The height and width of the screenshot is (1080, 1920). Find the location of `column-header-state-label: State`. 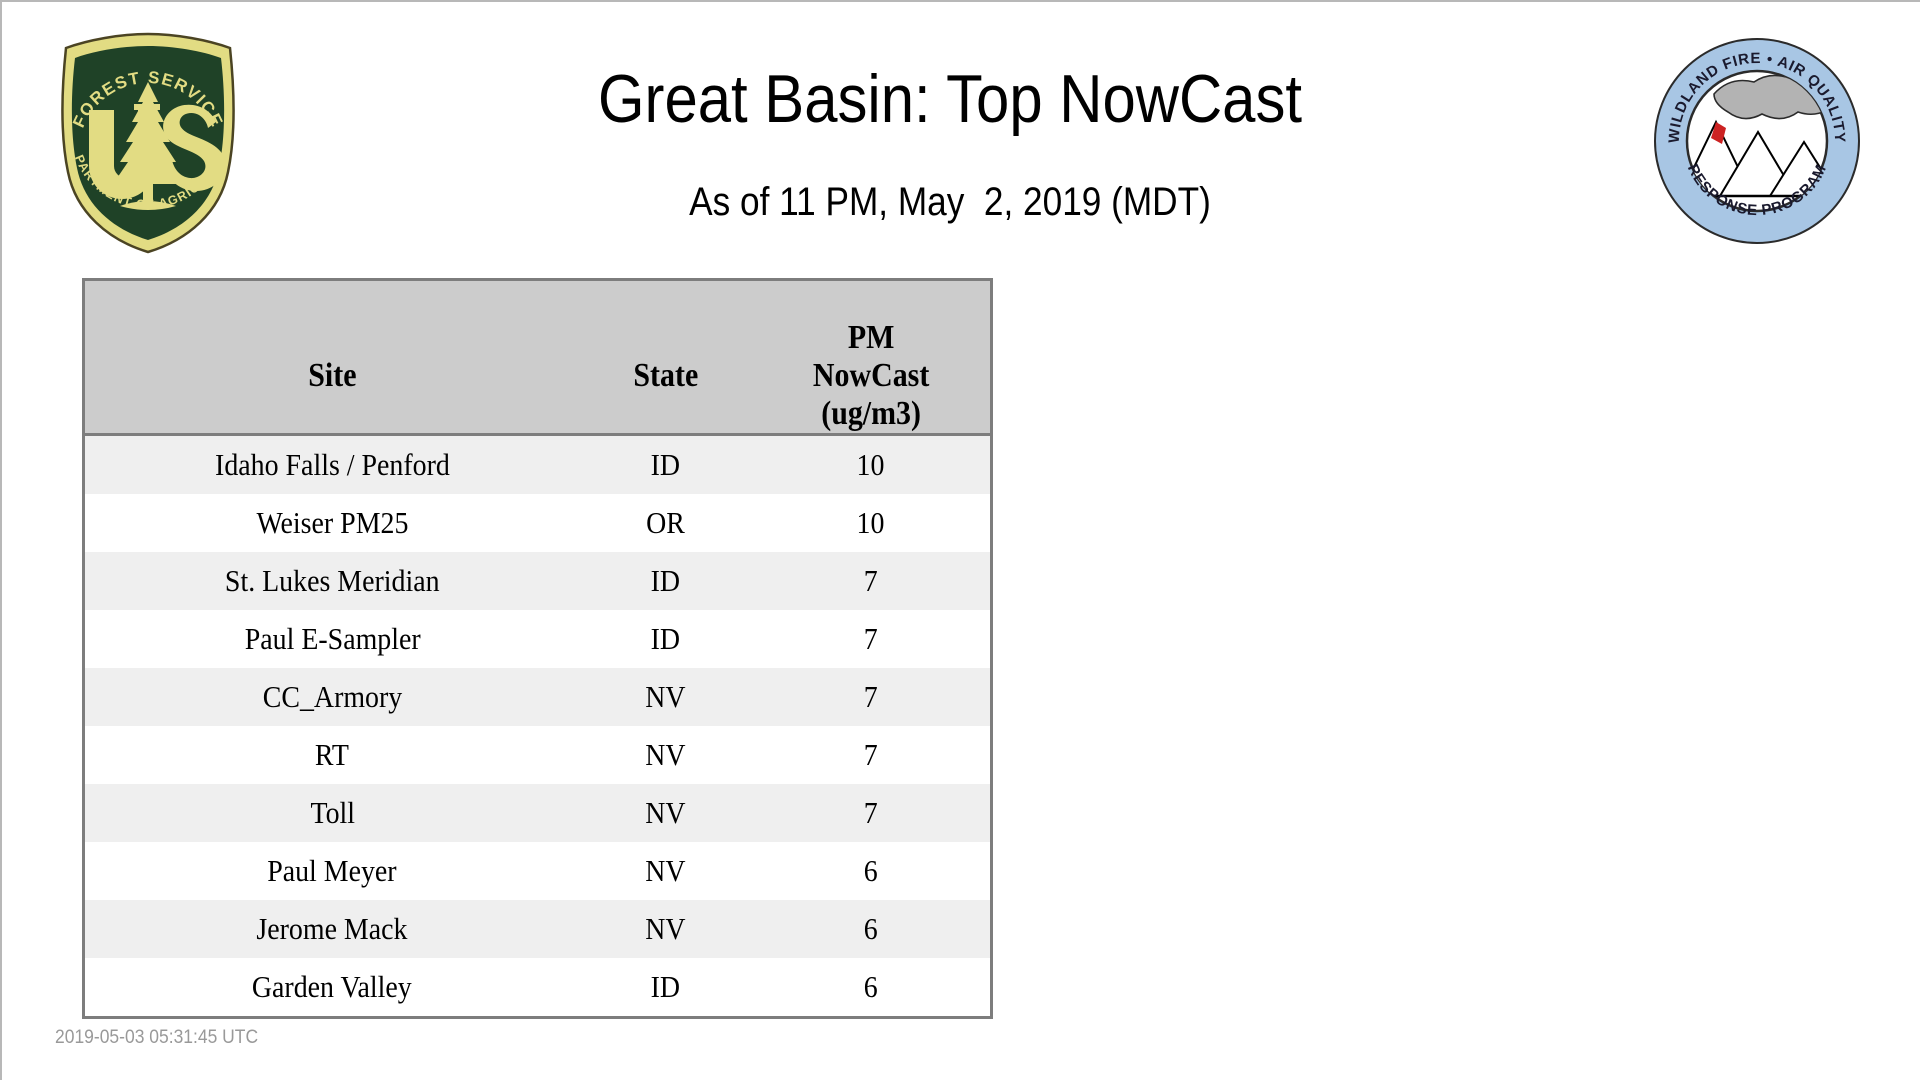

column-header-state-label: State is located at coordinates (665, 375).